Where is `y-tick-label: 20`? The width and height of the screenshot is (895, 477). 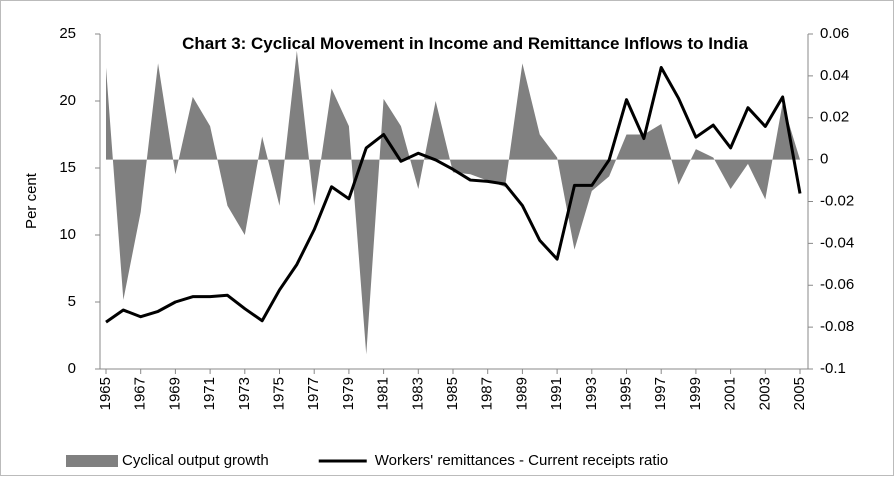
y-tick-label: 20 is located at coordinates (67, 100).